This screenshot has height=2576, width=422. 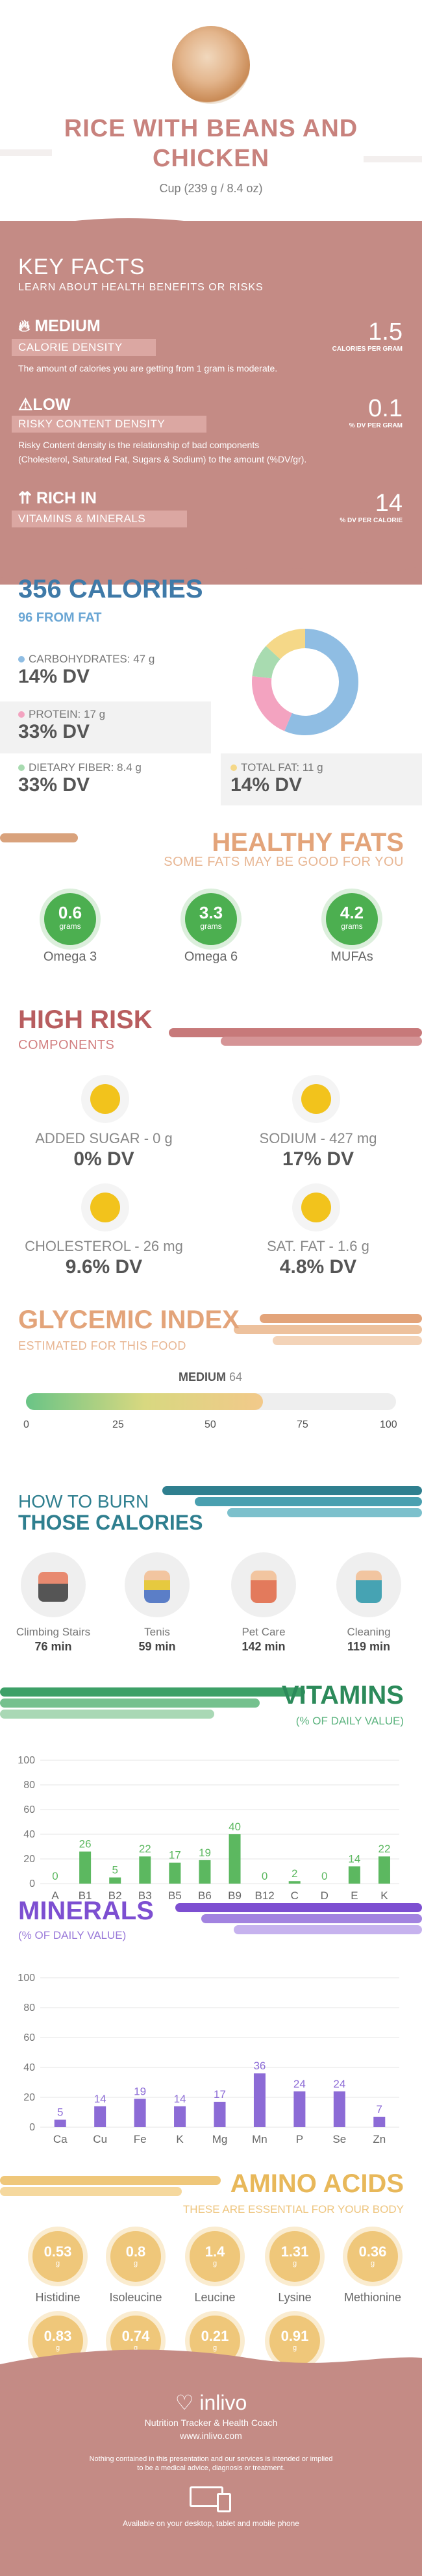 I want to click on protein-box, so click(x=106, y=727).